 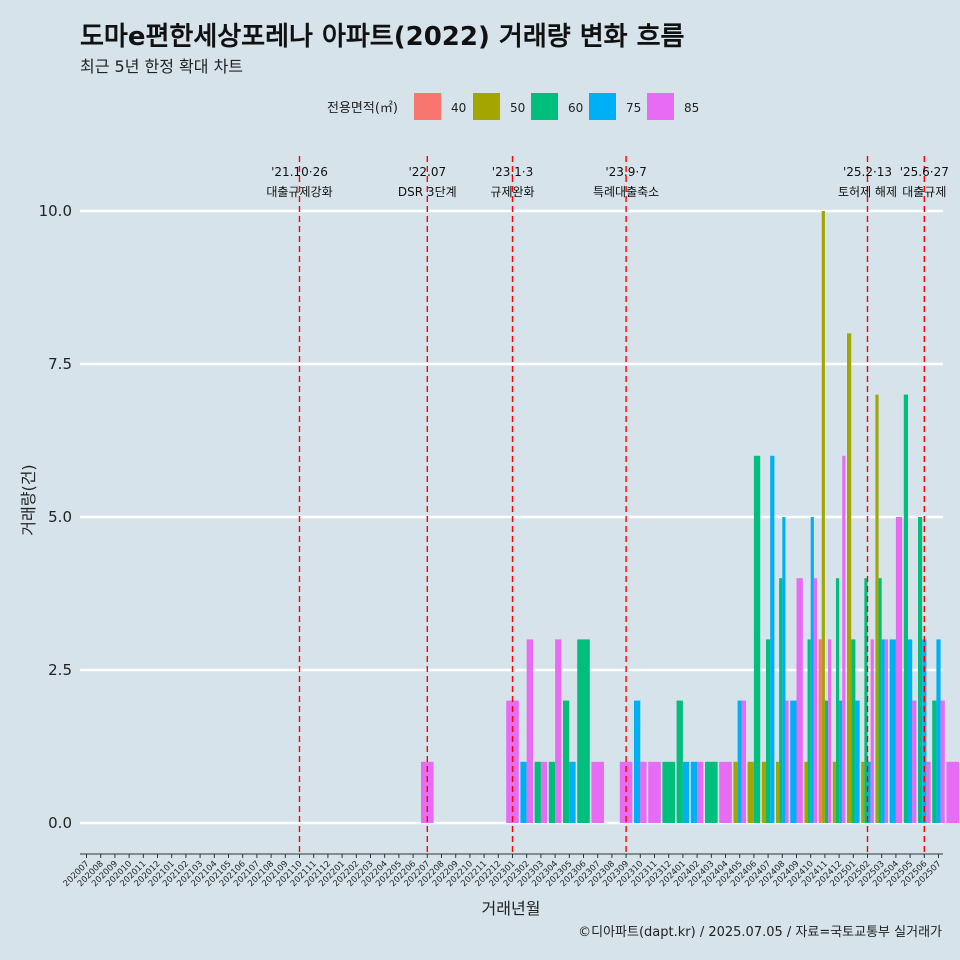 I want to click on y-axis-title: 거래량(건), so click(x=28, y=499).